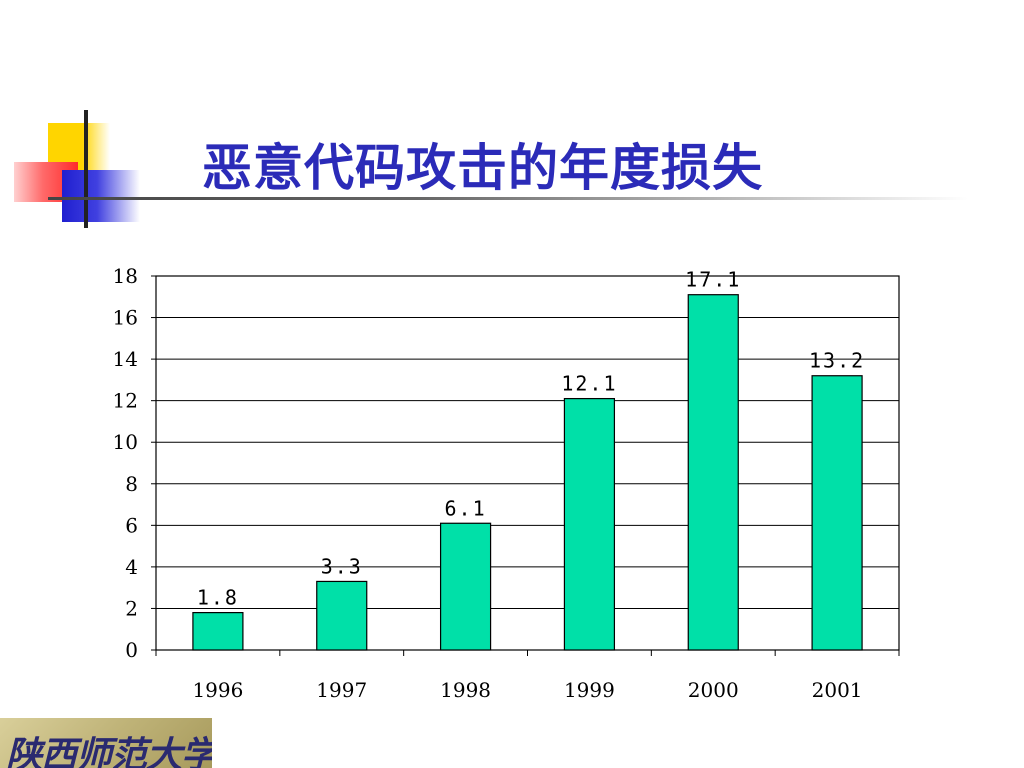  I want to click on y-tick-label: 4, so click(131, 567).